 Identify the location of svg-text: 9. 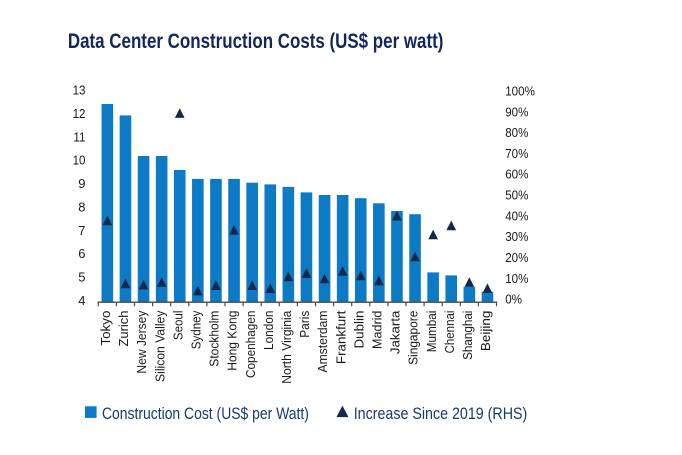
(81, 183).